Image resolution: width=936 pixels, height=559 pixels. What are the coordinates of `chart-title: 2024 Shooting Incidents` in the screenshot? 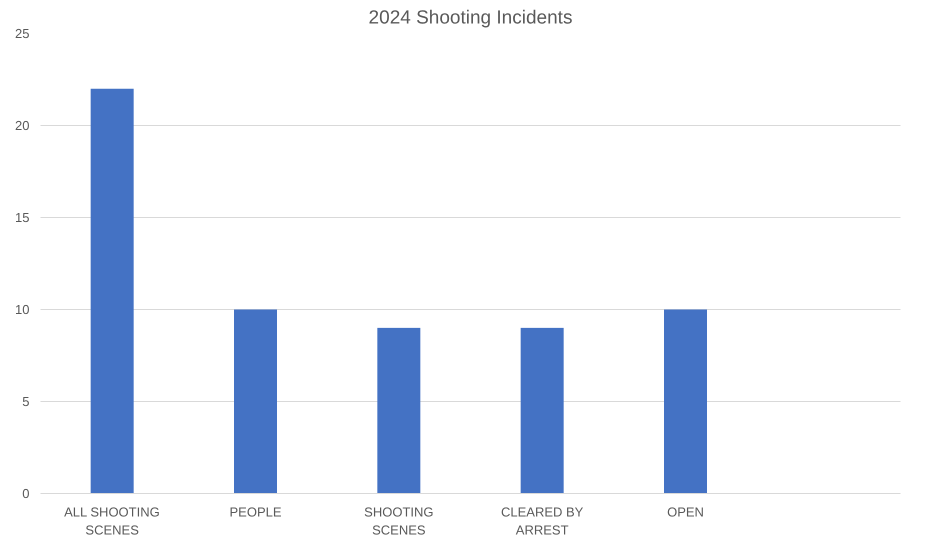 It's located at (470, 18).